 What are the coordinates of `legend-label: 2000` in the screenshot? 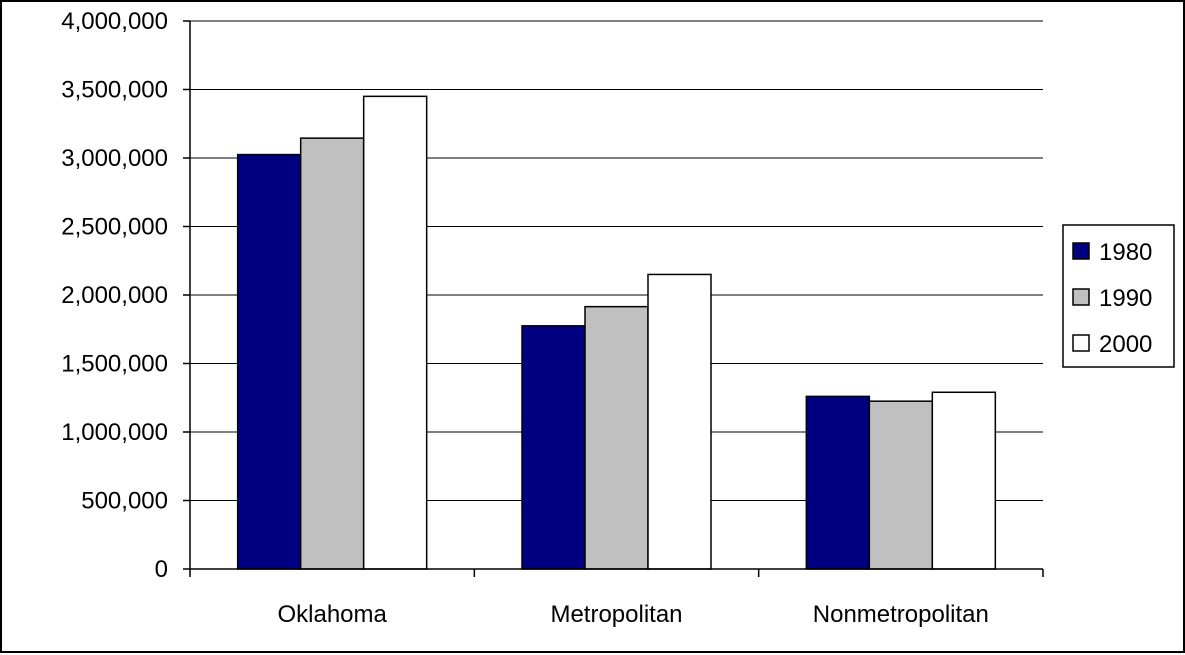 It's located at (1125, 344).